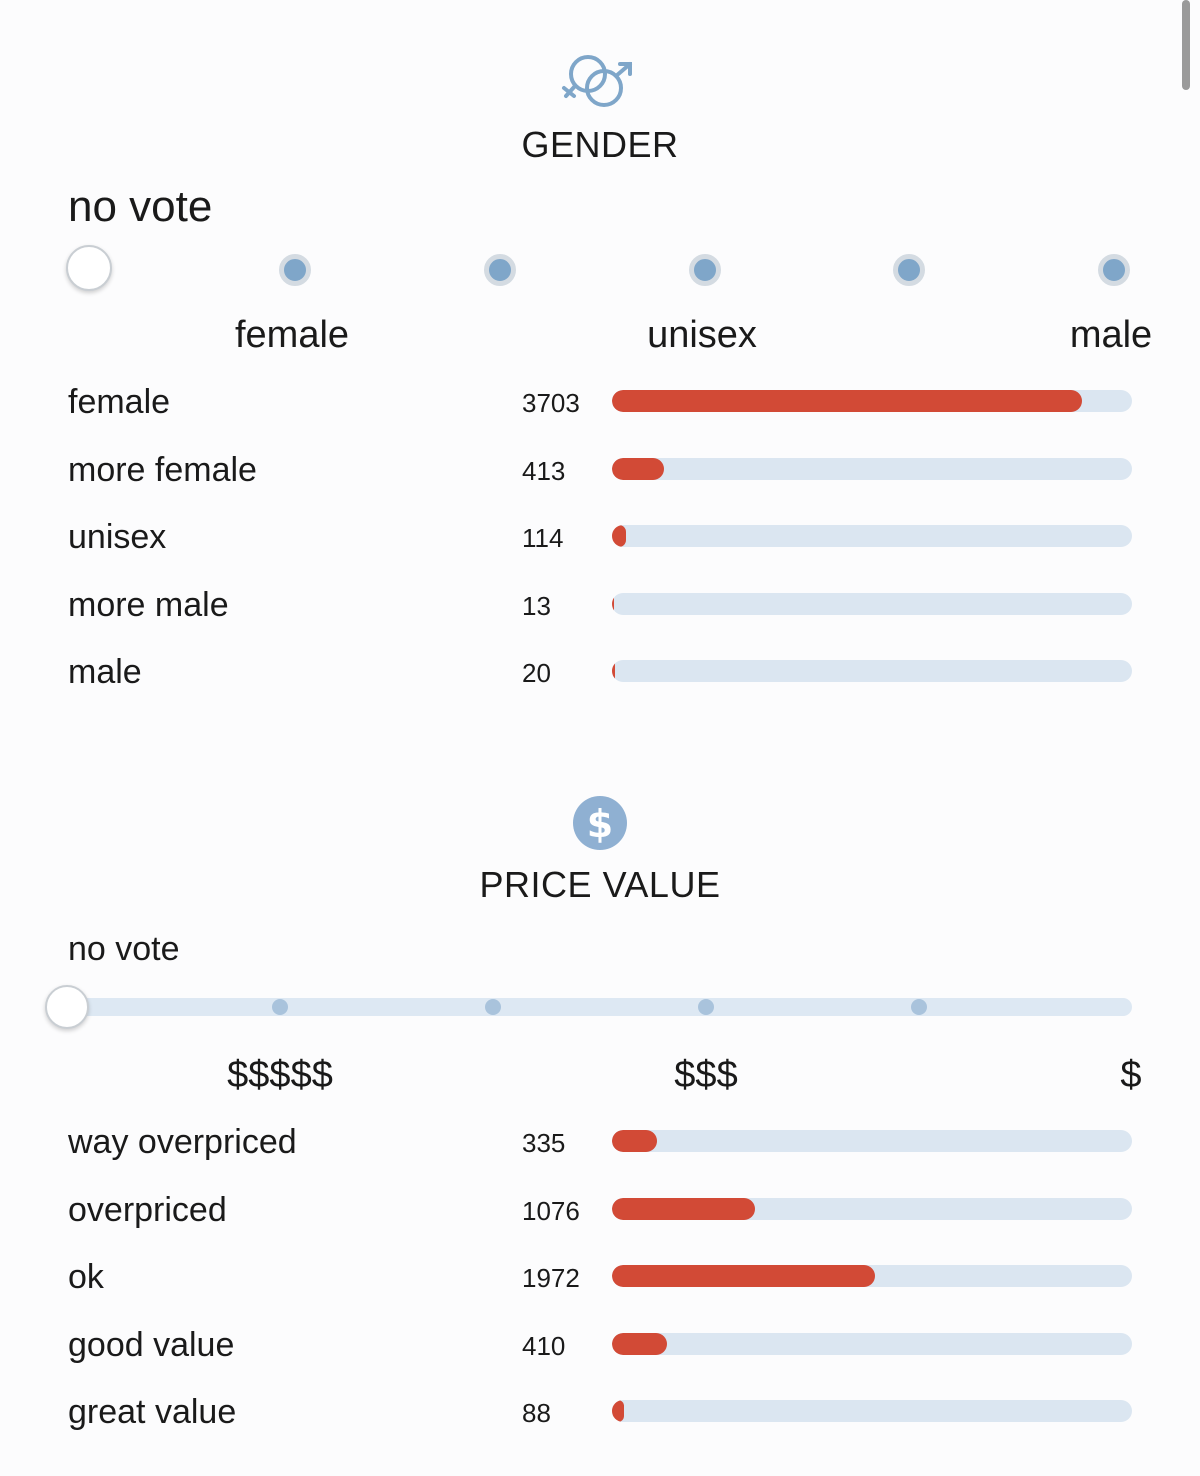  Describe the element at coordinates (536, 1413) in the screenshot. I see `result-count: 88` at that location.